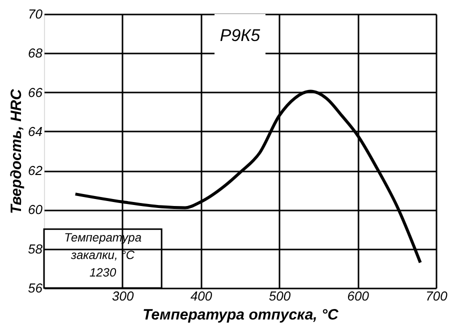 Image resolution: width=455 pixels, height=330 pixels. I want to click on y-tick-label: 56, so click(36, 288).